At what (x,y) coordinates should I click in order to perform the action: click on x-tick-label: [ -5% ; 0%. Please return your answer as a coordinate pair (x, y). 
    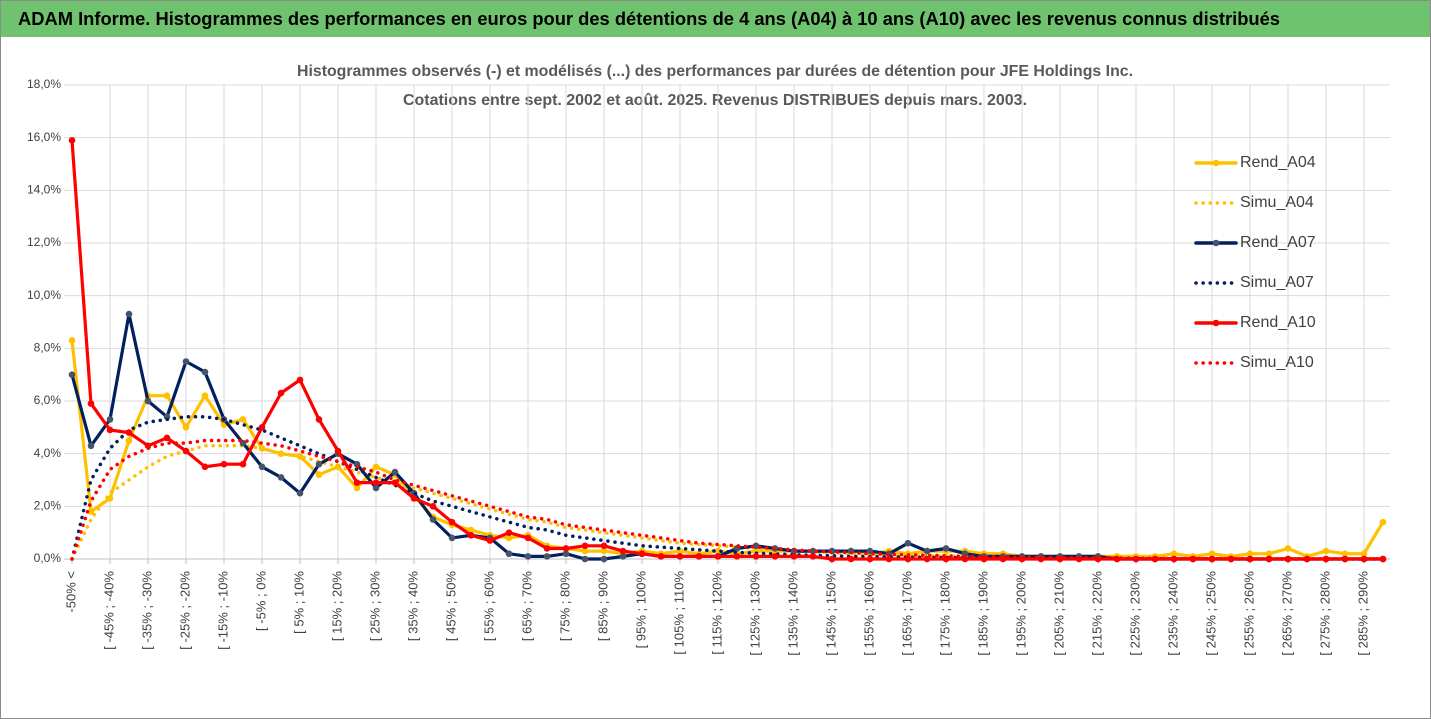
    Looking at the image, I should click on (260, 601).